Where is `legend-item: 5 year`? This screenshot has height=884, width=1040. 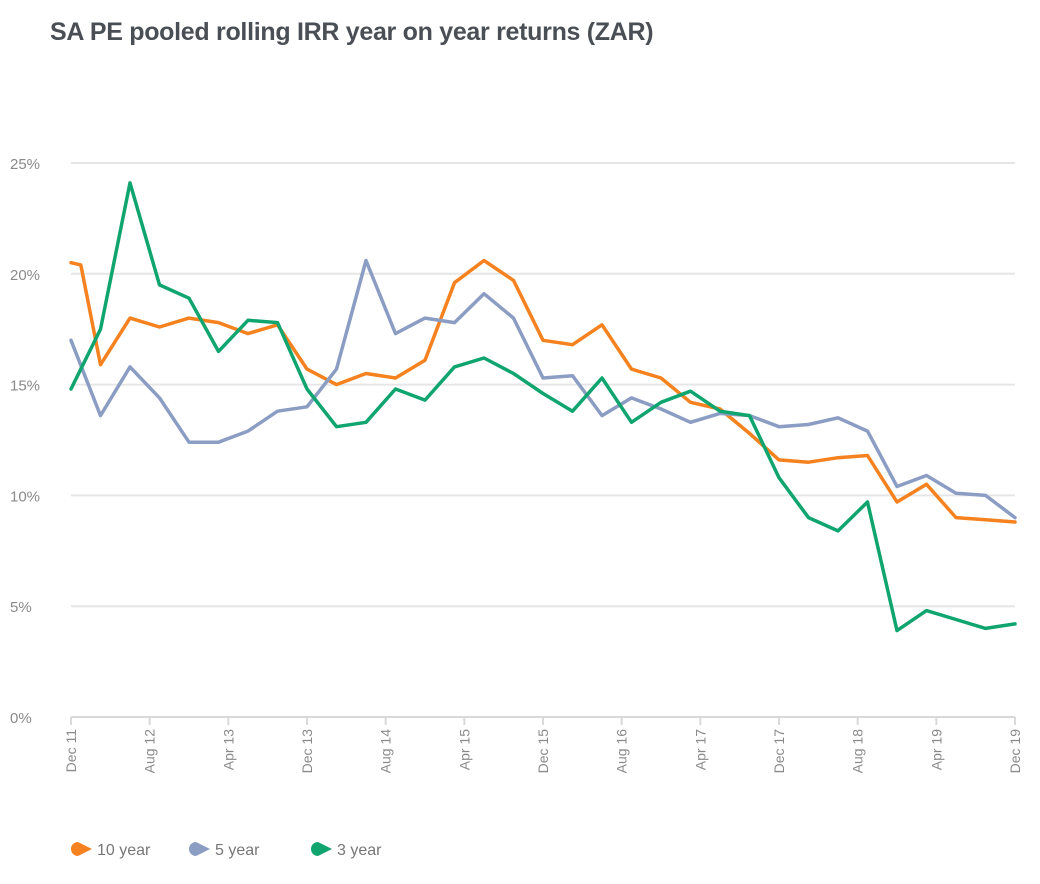
legend-item: 5 year is located at coordinates (224, 850).